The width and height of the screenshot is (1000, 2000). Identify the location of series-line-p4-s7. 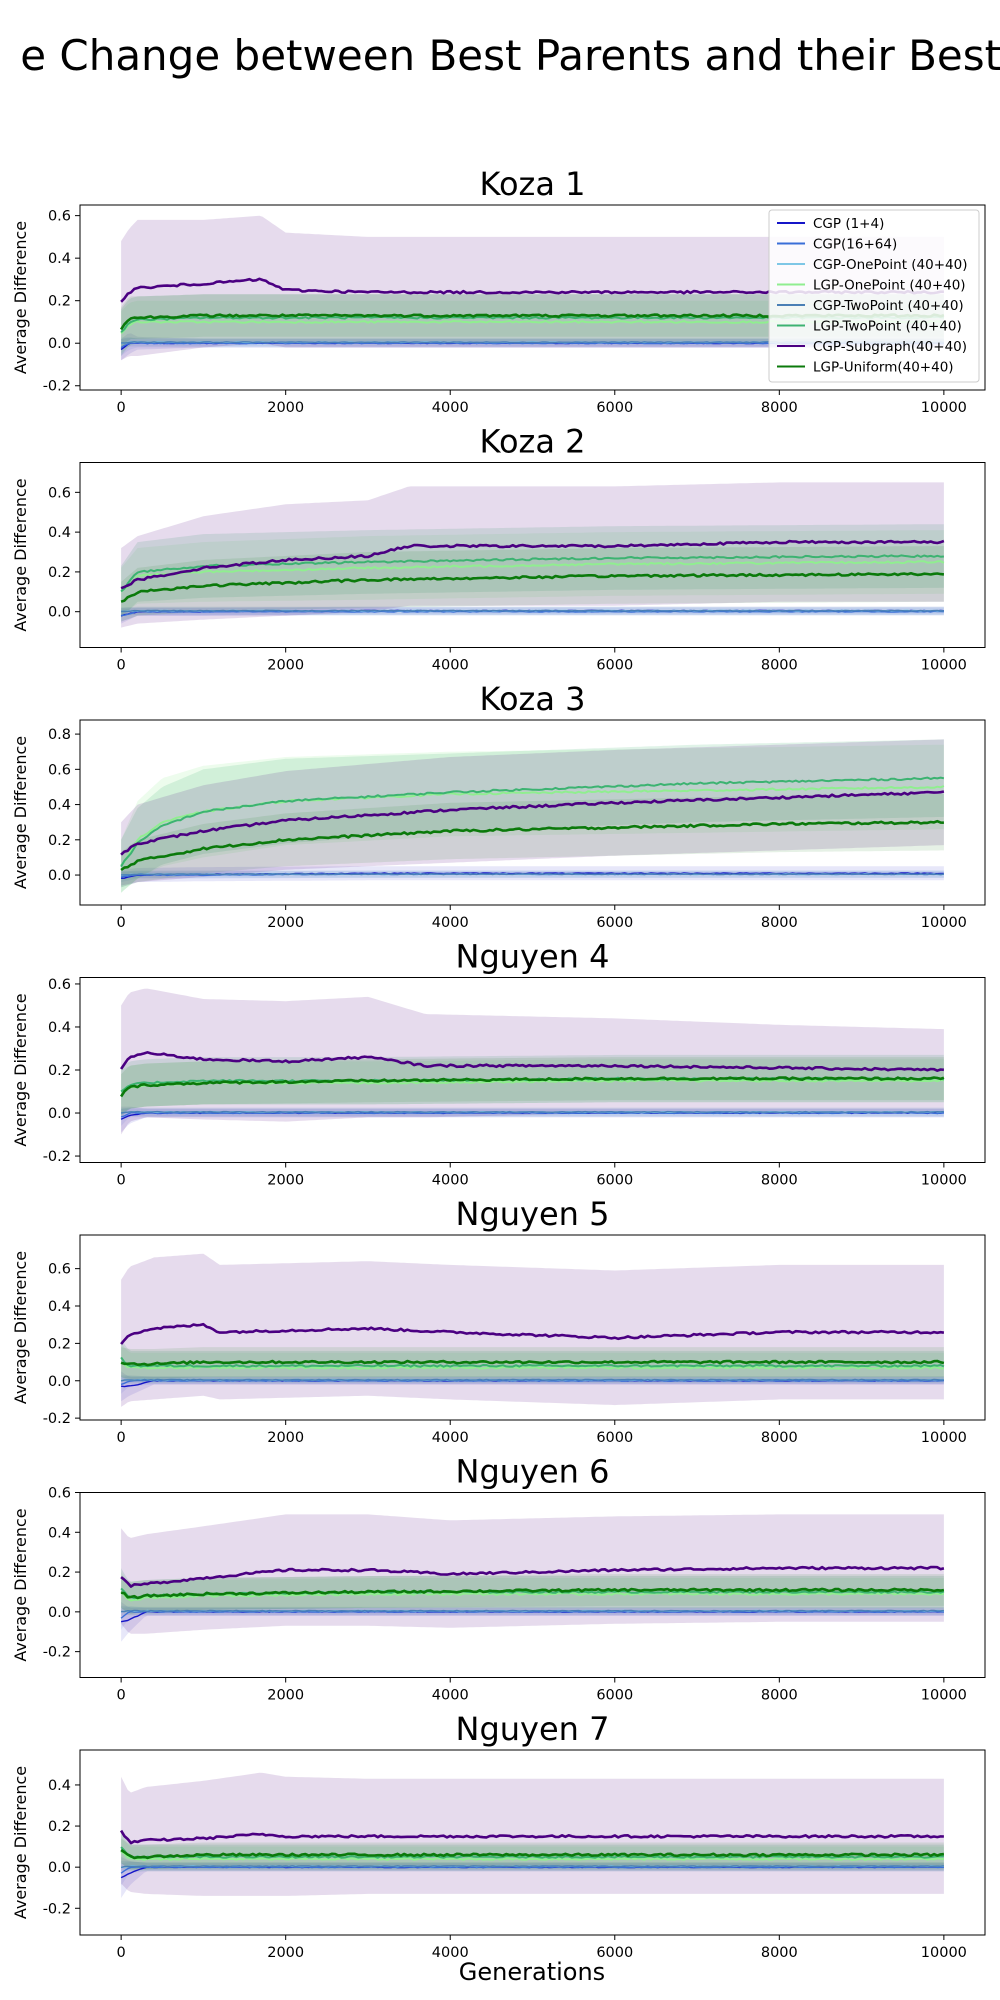
(532, 1061).